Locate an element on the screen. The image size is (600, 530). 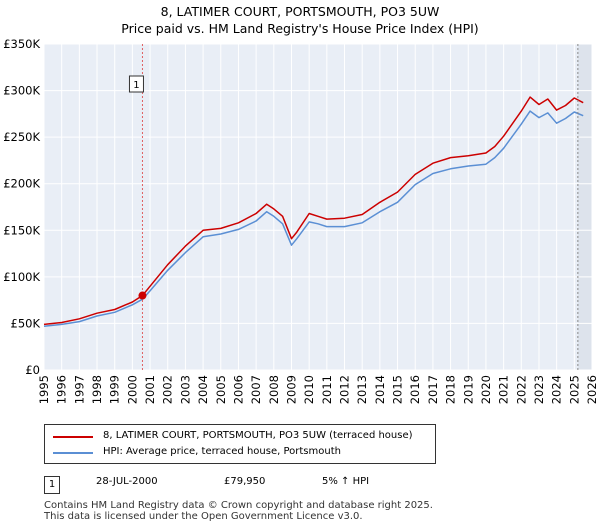
y-tick-label: £250K is located at coordinates (21, 137).